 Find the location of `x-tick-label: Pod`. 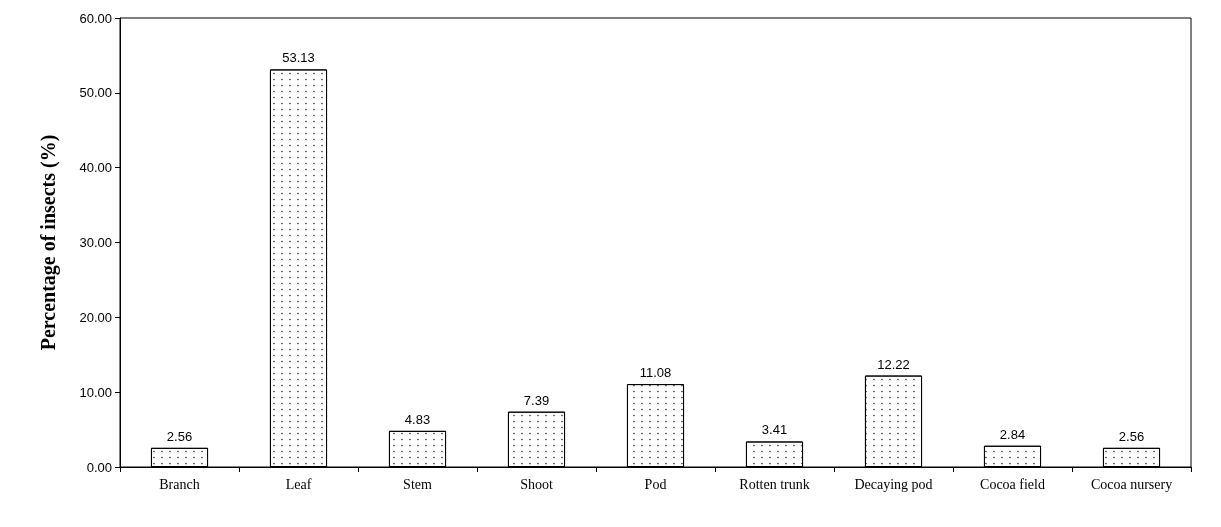

x-tick-label: Pod is located at coordinates (655, 484).